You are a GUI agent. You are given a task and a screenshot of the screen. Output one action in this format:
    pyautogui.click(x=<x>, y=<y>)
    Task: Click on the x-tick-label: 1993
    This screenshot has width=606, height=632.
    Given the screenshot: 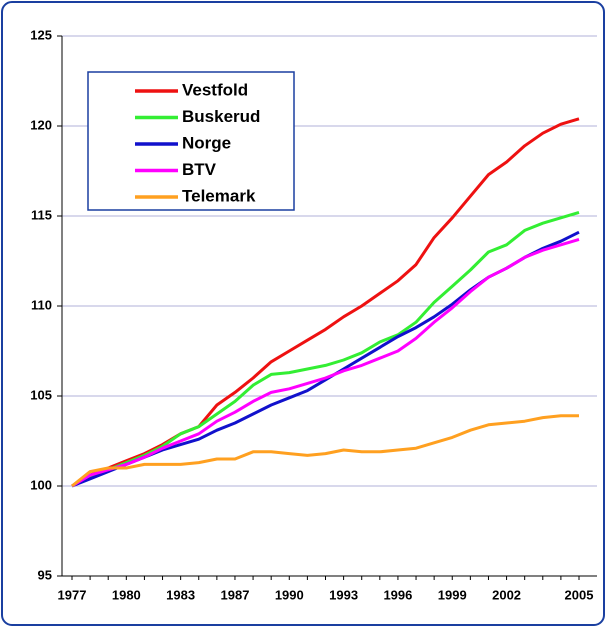 What is the action you would take?
    pyautogui.click(x=343, y=594)
    